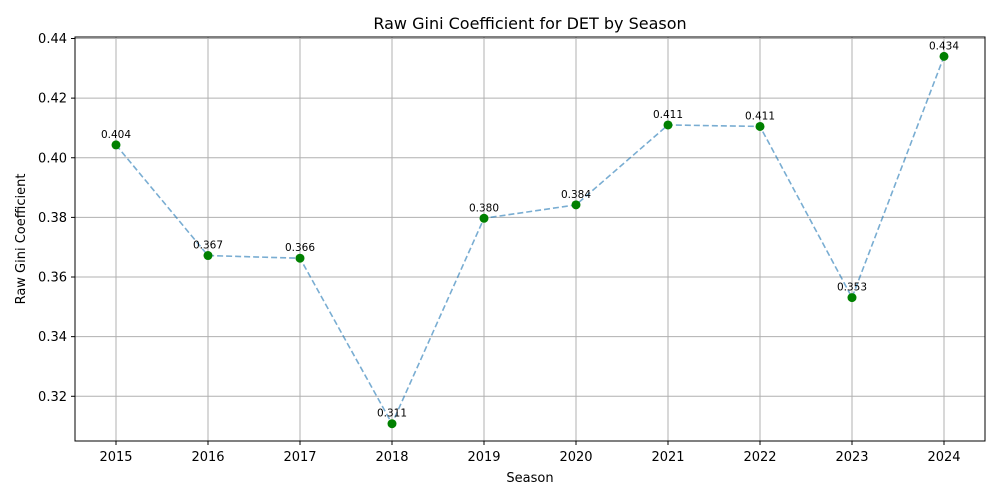 This screenshot has height=500, width=1000. Describe the element at coordinates (944, 46) in the screenshot. I see `data-label: 0.434` at that location.